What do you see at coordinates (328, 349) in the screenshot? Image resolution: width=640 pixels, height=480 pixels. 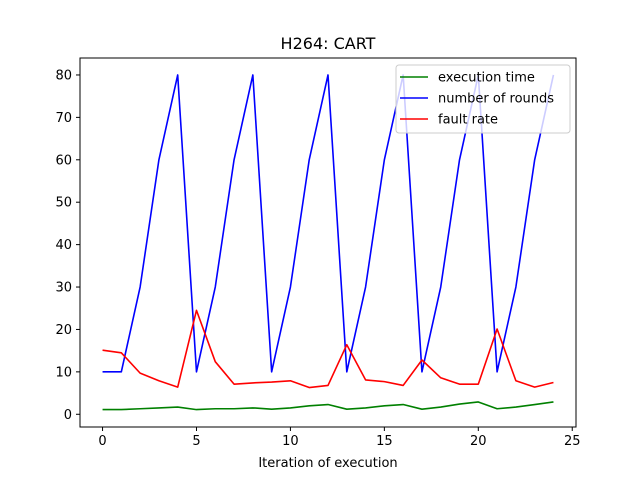 I see `series-line-fault-rate` at bounding box center [328, 349].